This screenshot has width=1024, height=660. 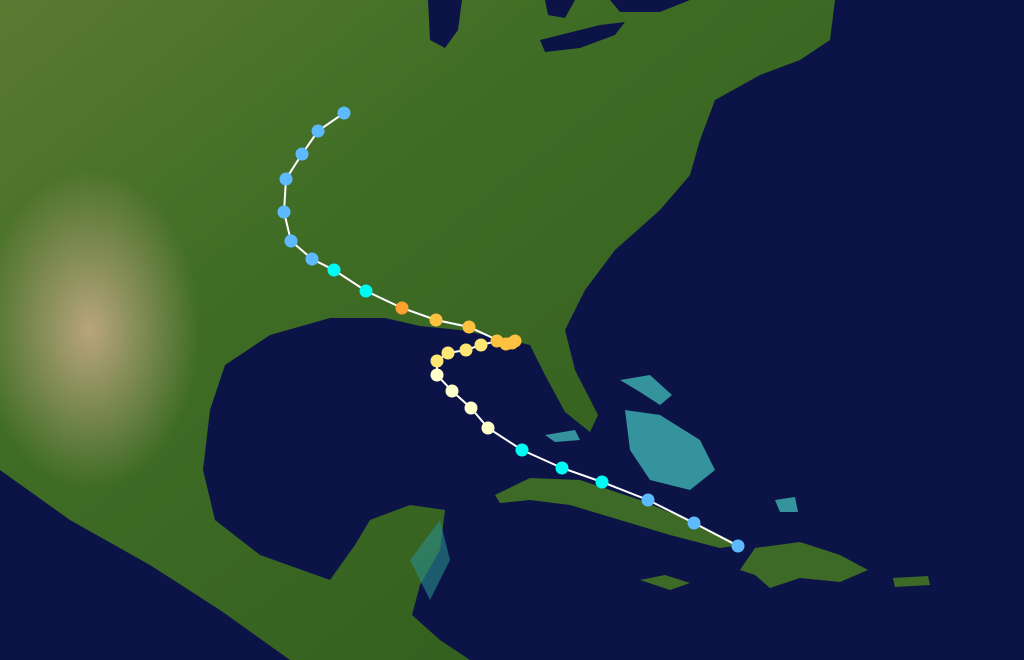 I want to click on puerto-rico, so click(x=911, y=581).